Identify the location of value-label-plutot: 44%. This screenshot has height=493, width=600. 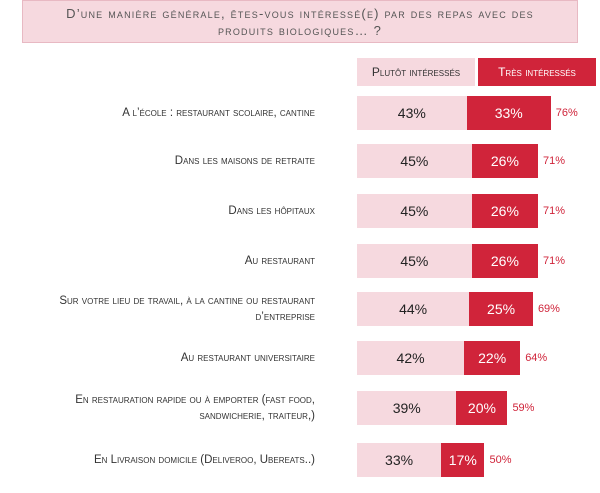
(413, 309).